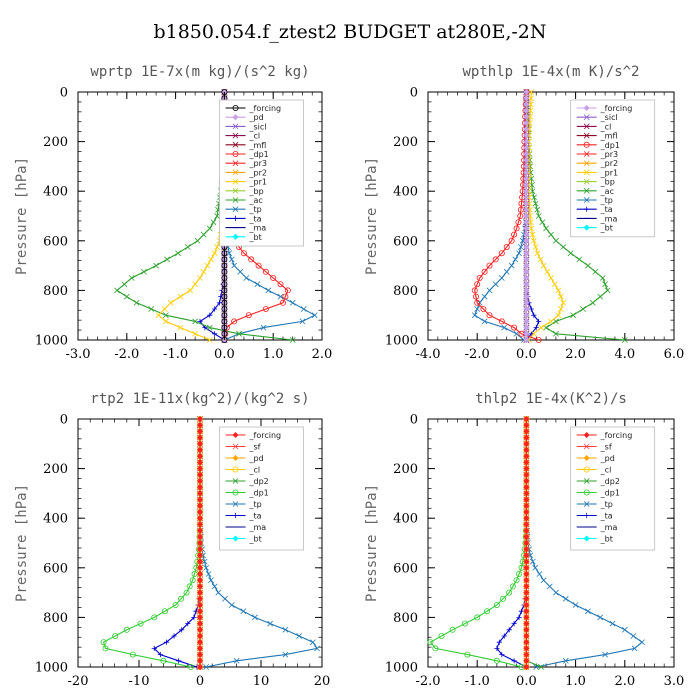  I want to click on legend-box, so click(613, 168).